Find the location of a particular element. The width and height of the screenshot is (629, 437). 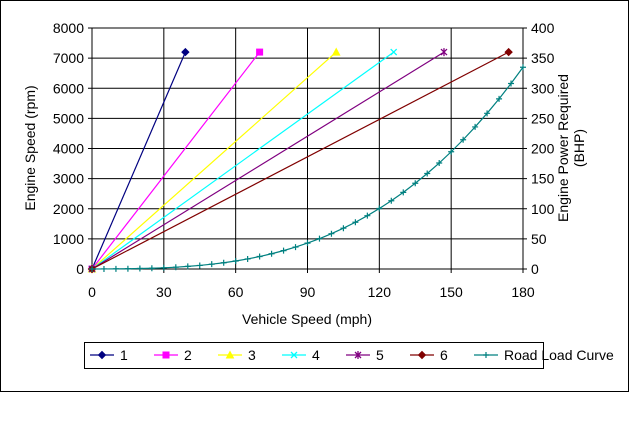

y2-tick-label: 250 is located at coordinates (543, 118).